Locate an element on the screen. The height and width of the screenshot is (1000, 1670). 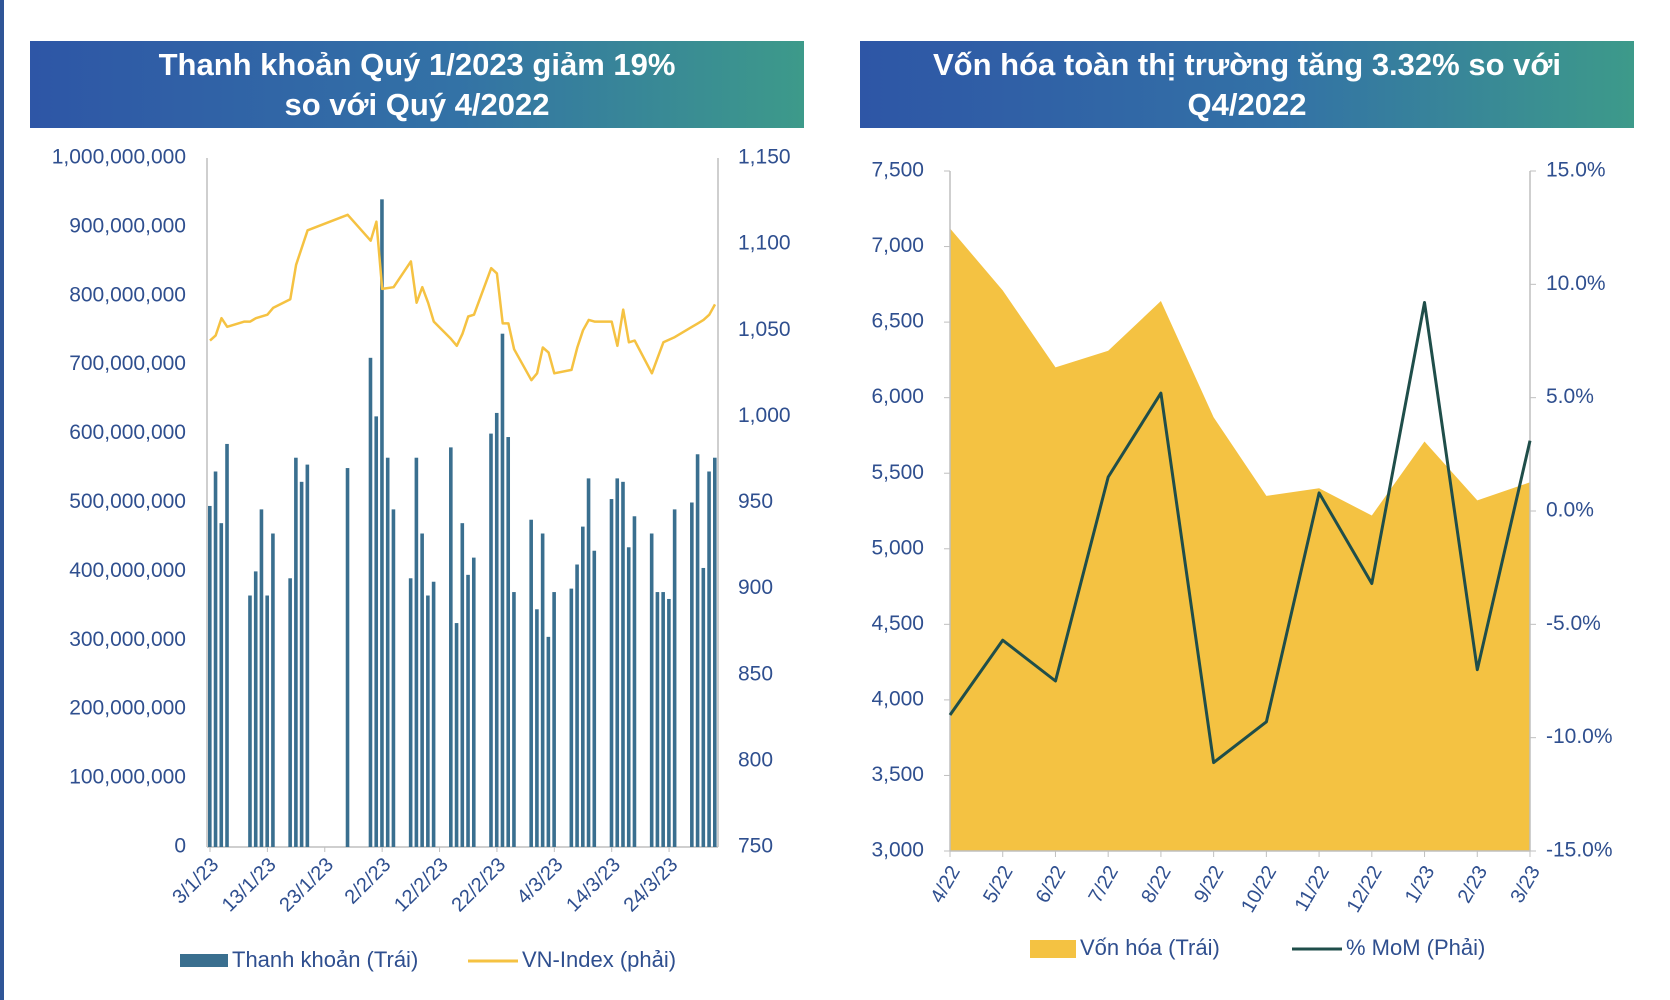
right-y2-tick-label: -10.0% is located at coordinates (1579, 736).